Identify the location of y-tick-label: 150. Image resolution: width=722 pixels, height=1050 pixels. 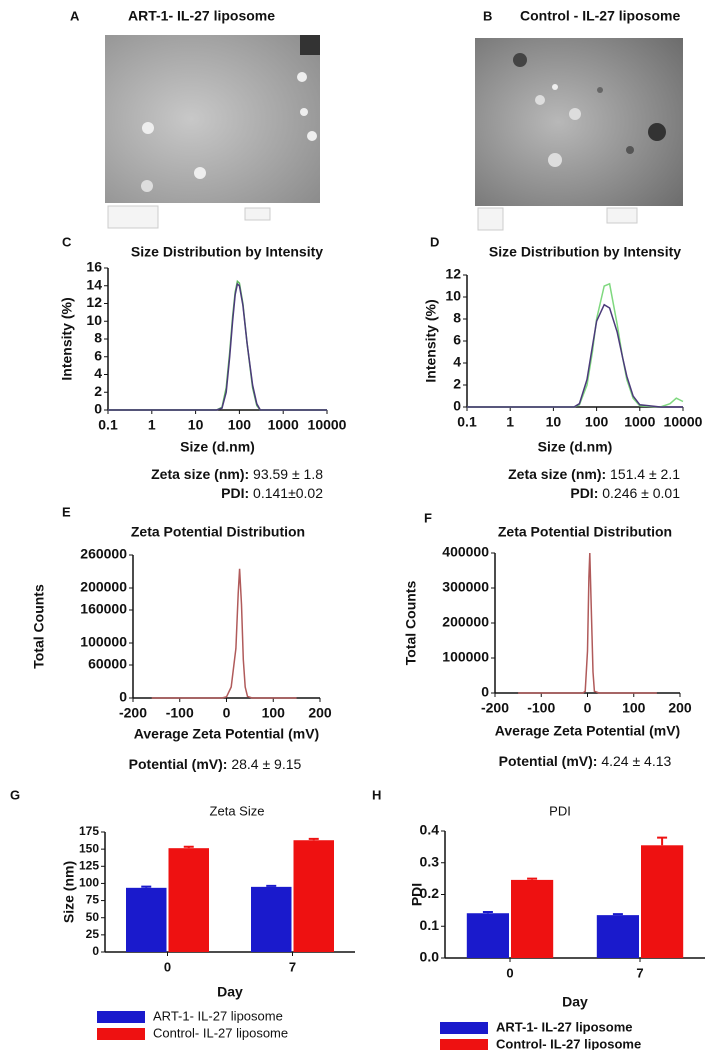
(89, 848).